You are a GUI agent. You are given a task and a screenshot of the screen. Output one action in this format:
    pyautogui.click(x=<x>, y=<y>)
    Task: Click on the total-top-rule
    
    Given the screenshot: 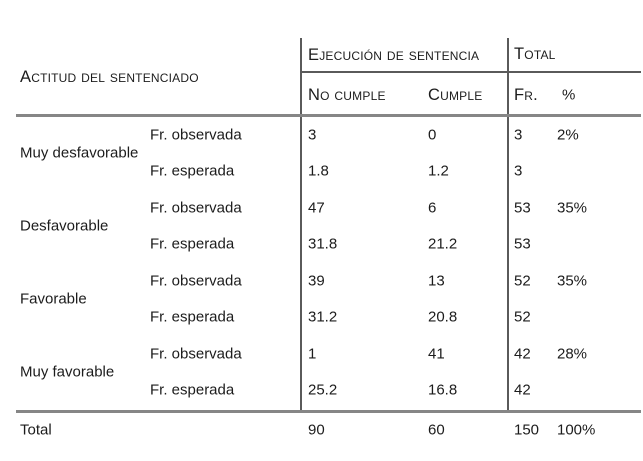 What is the action you would take?
    pyautogui.click(x=328, y=411)
    